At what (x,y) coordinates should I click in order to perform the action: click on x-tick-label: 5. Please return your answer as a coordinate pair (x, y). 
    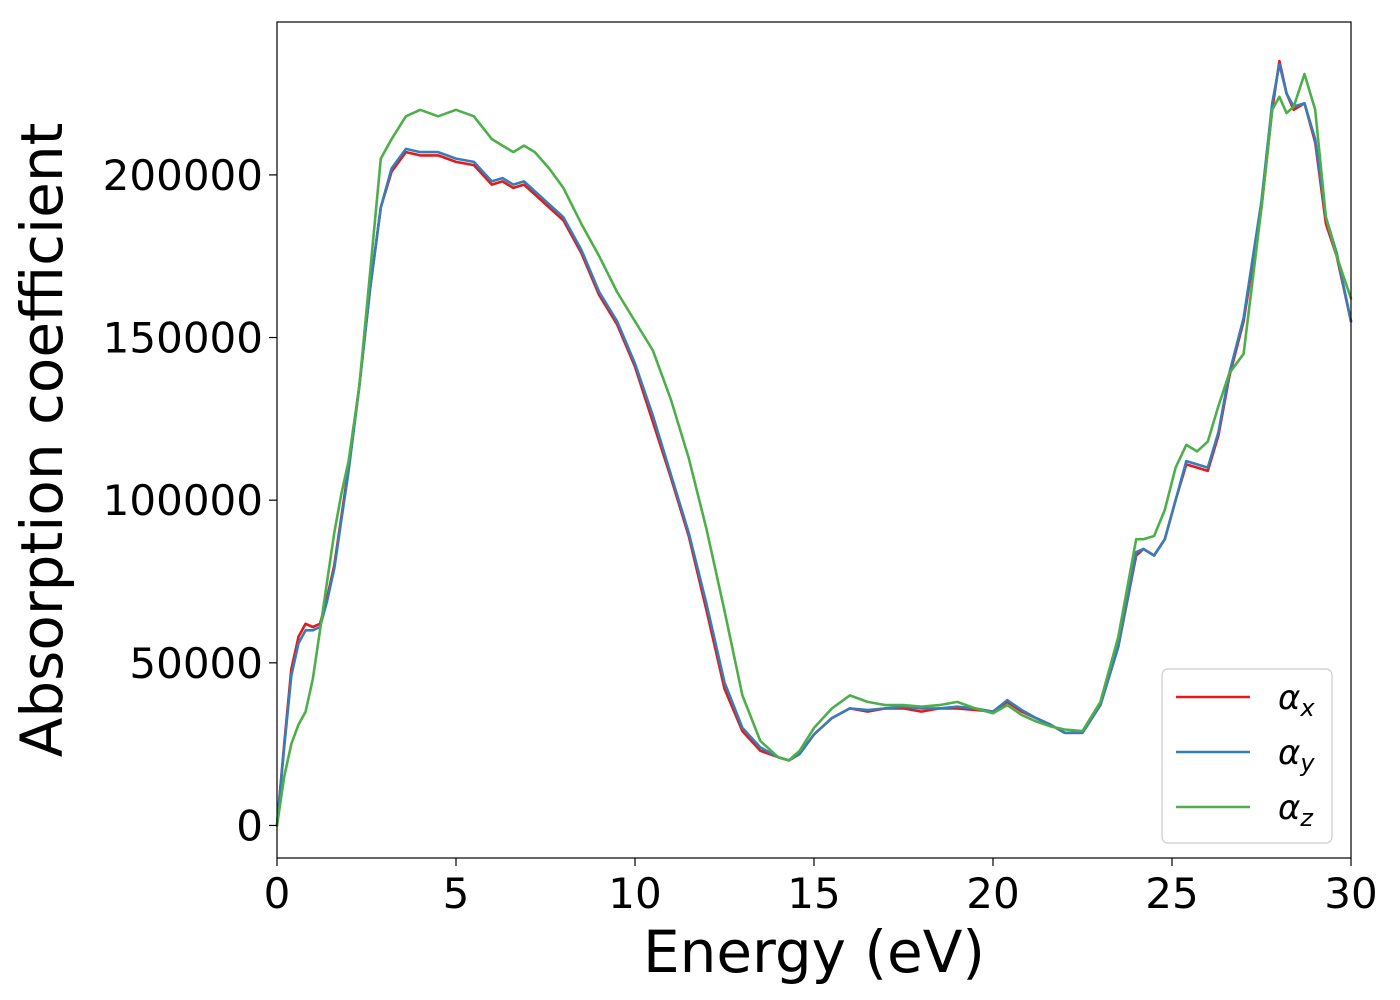
    Looking at the image, I should click on (456, 893).